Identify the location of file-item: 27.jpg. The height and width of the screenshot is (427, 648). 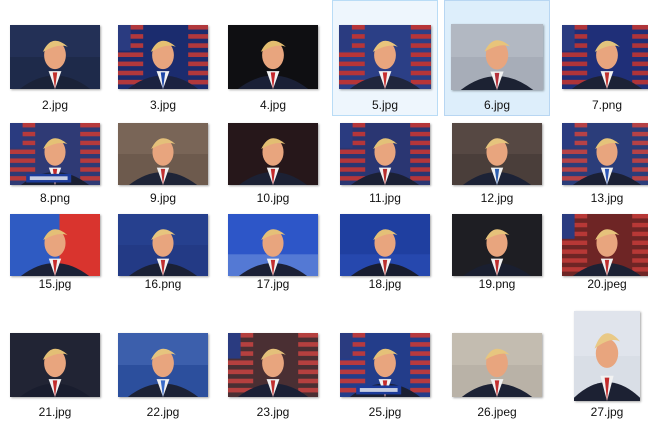
(601, 362).